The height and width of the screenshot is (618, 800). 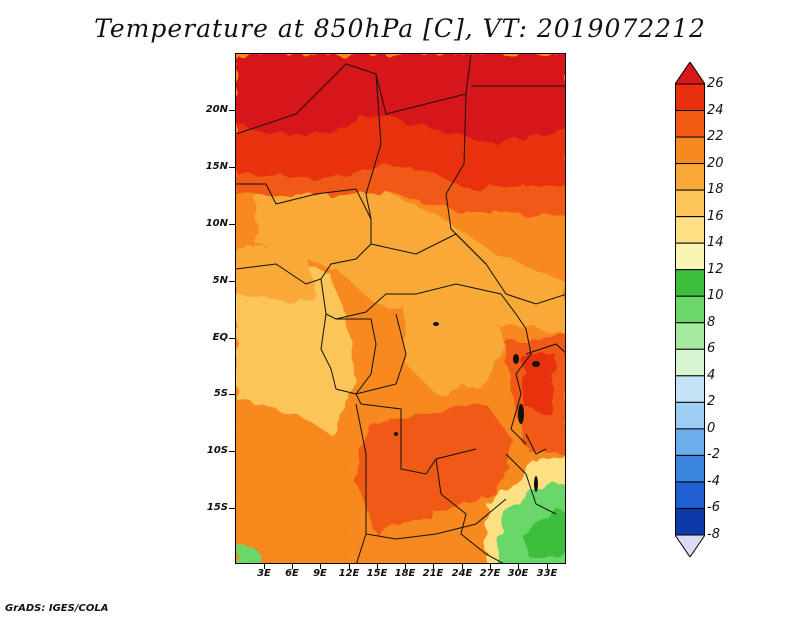 I want to click on temp-band-18-west, so click(x=276, y=274).